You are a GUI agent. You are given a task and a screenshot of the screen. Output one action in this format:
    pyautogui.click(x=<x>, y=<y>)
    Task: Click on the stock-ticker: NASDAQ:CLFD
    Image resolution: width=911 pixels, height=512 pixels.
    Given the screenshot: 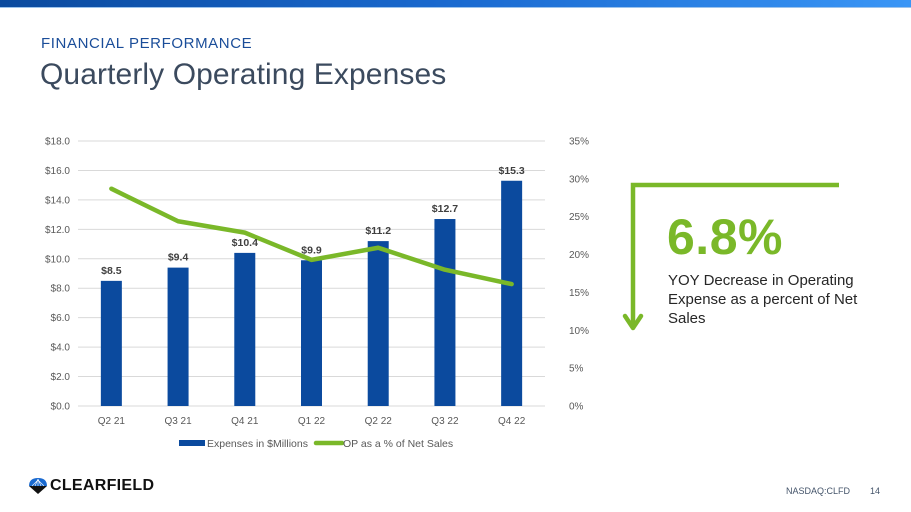 What is the action you would take?
    pyautogui.click(x=818, y=491)
    